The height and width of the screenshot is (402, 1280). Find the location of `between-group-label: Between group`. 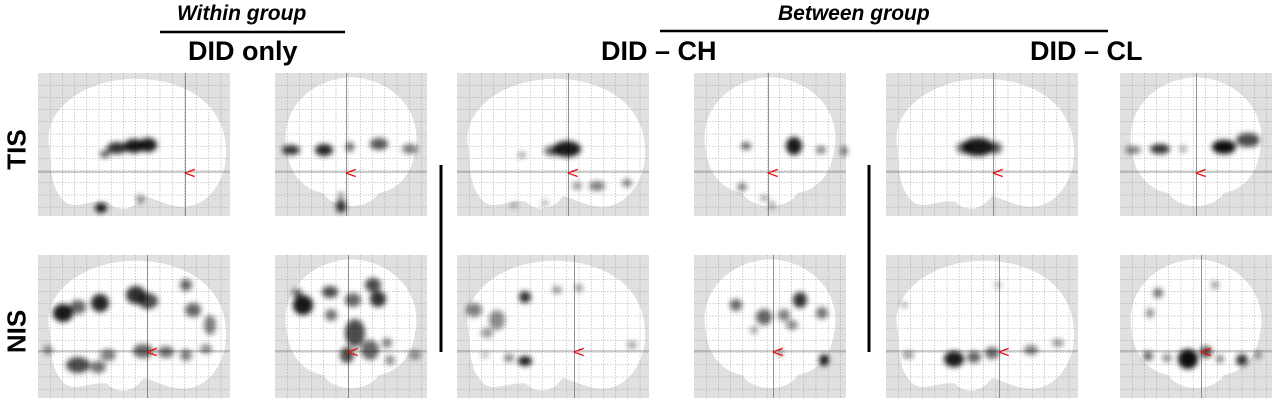

between-group-label: Between group is located at coordinates (854, 13).